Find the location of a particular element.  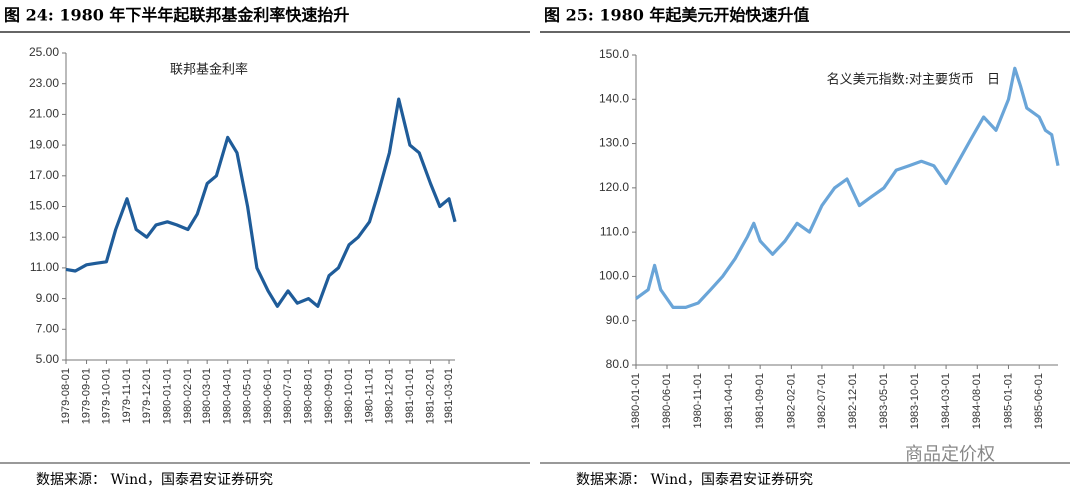

x-tick-label: 1981-03-01 is located at coordinates (449, 396).